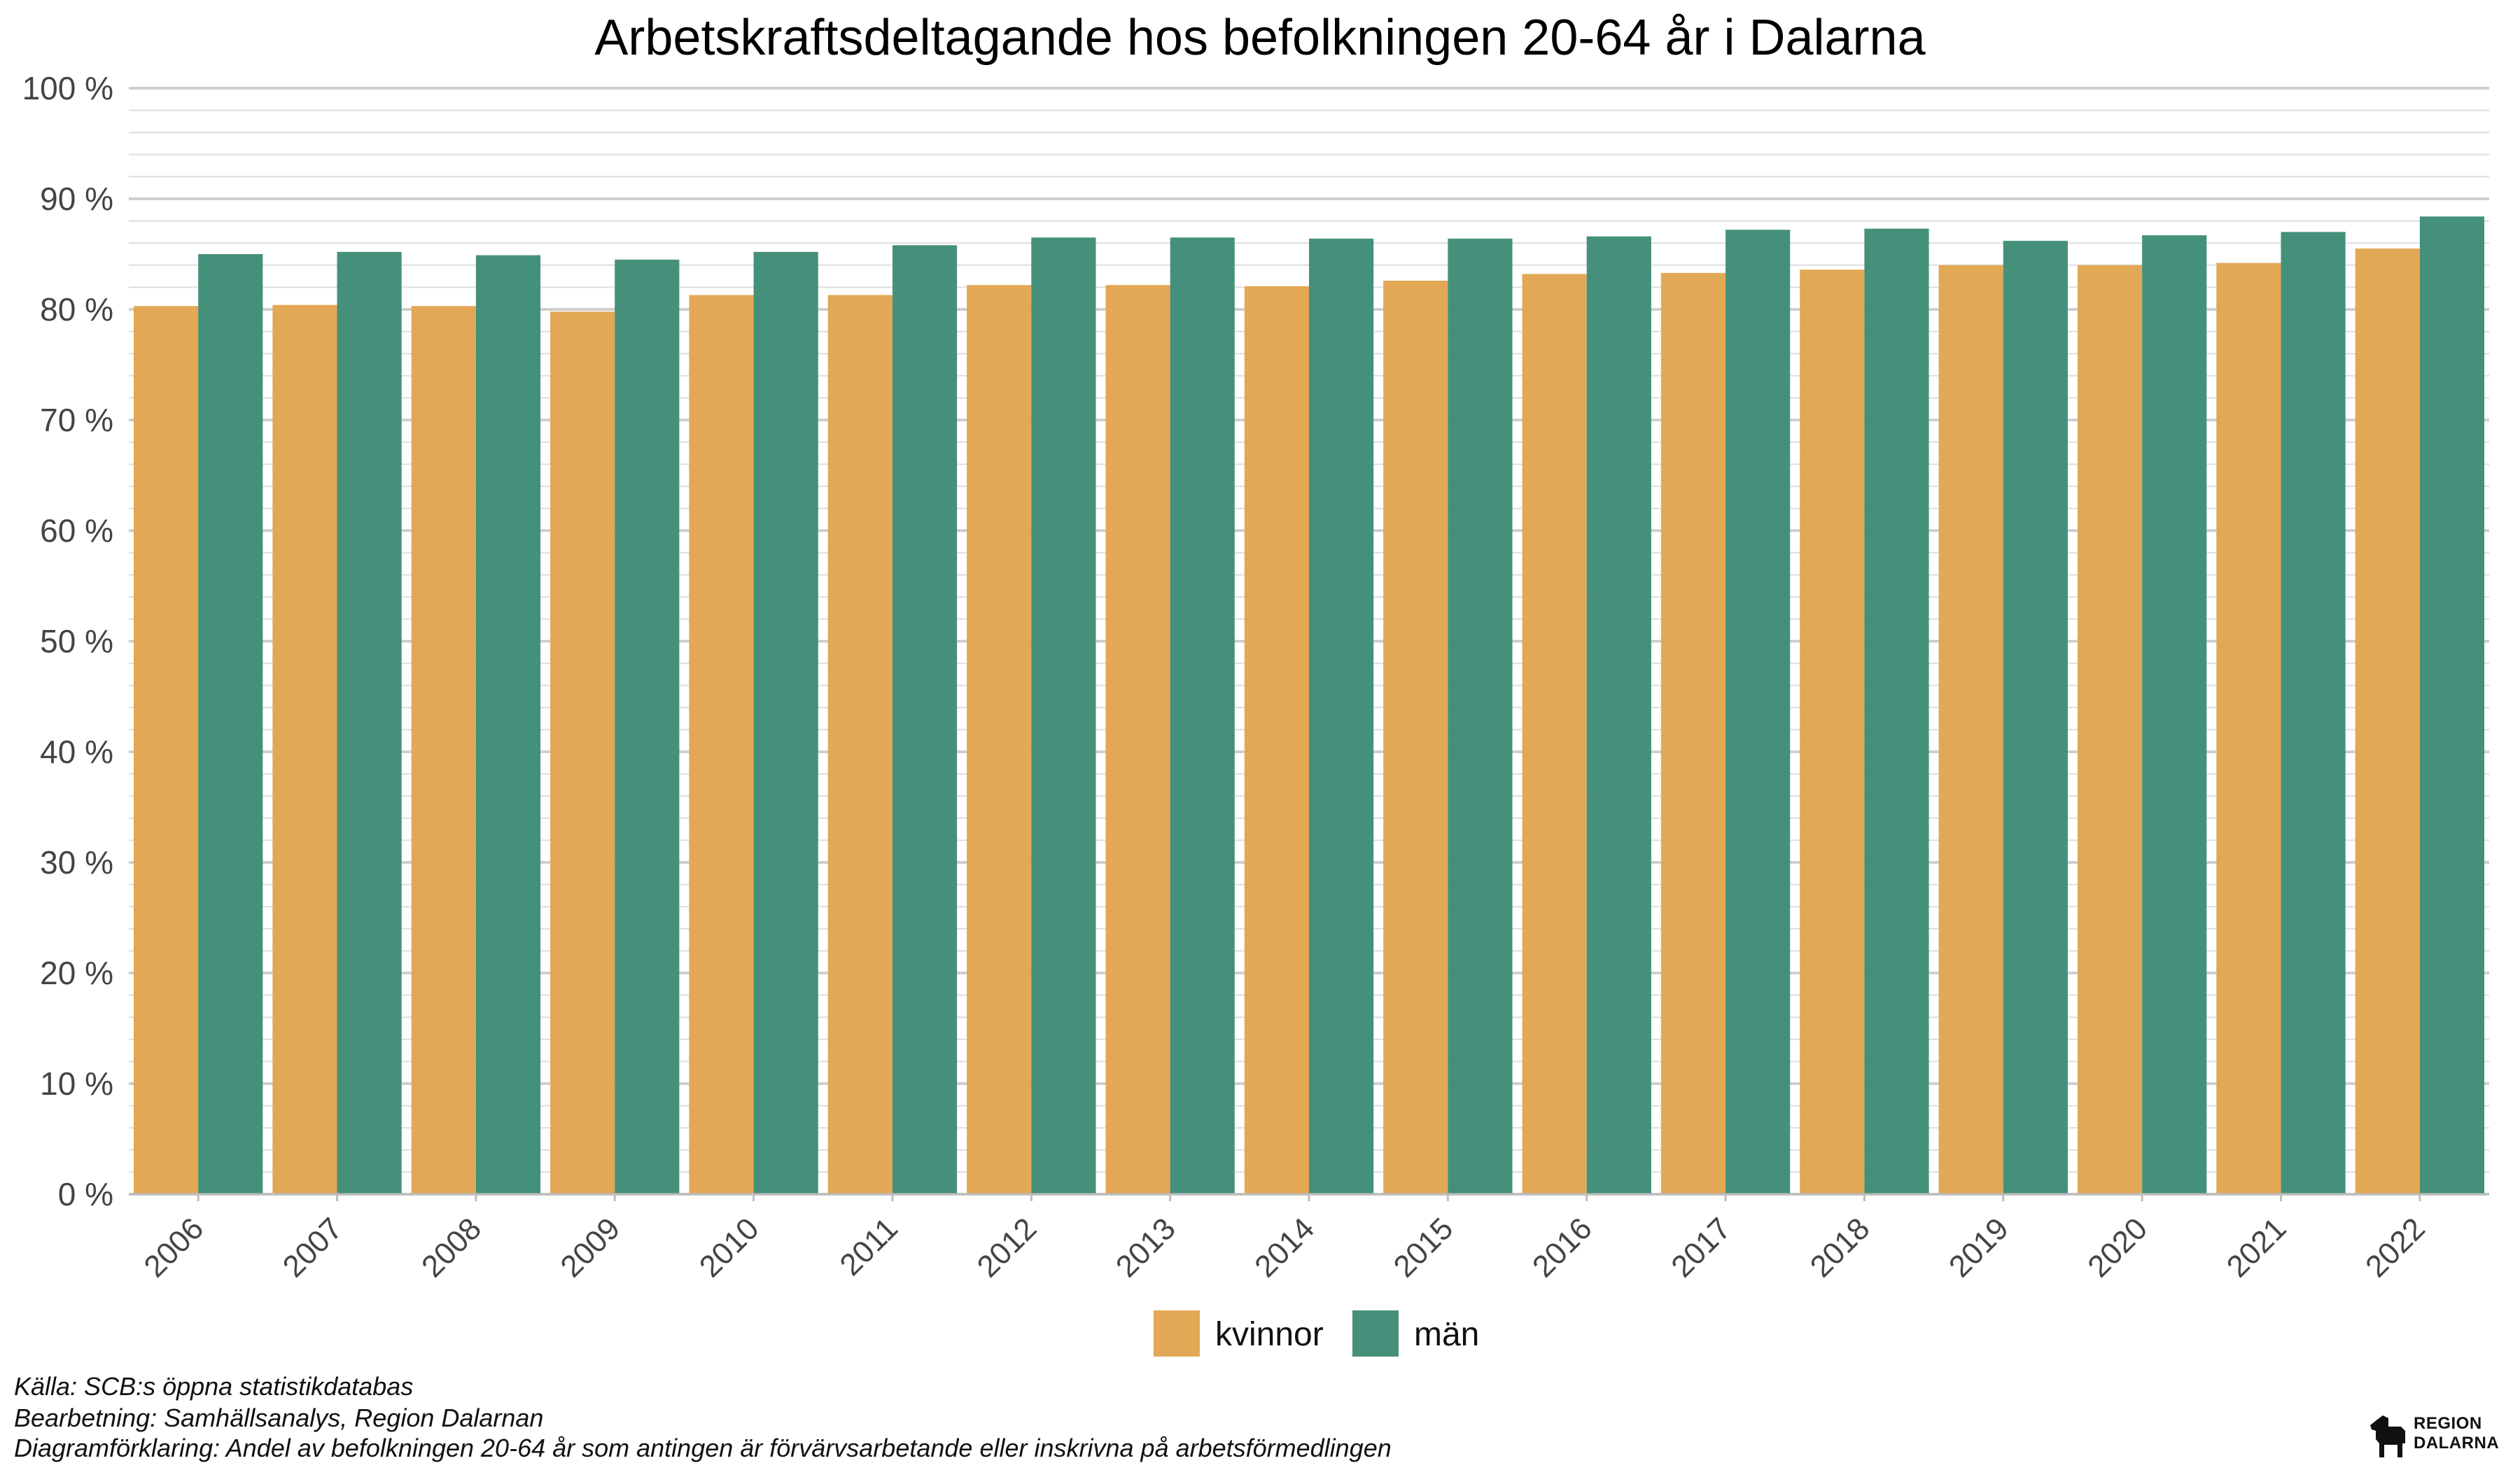 This screenshot has height=1470, width=2520. I want to click on x-tick-label: 2016, so click(1562, 1247).